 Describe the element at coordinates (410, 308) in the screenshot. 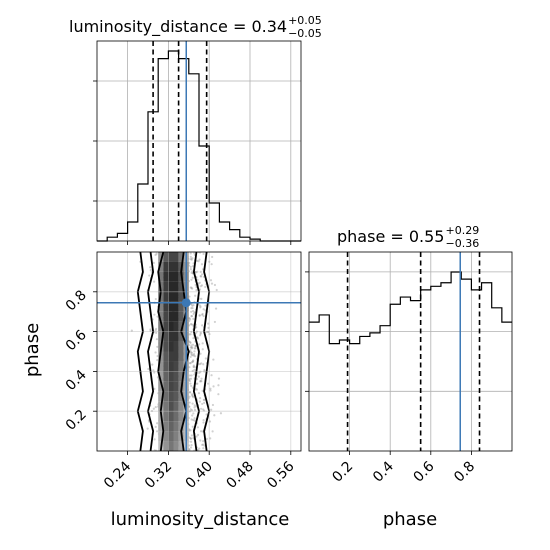

I see `phase-histogram-line` at that location.